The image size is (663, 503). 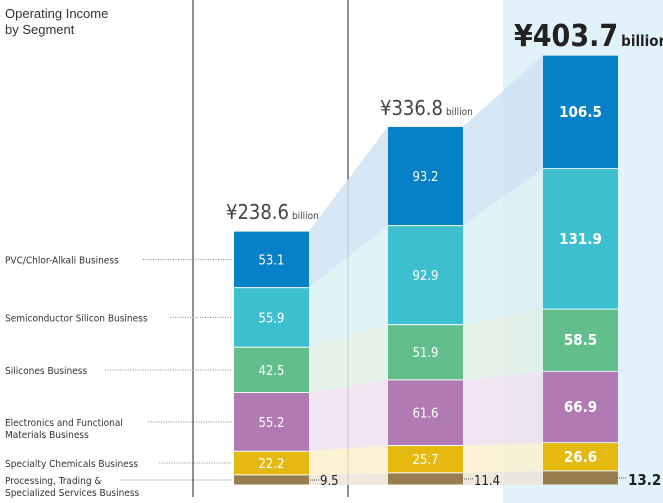 I want to click on data-label: 131.9, so click(x=580, y=239).